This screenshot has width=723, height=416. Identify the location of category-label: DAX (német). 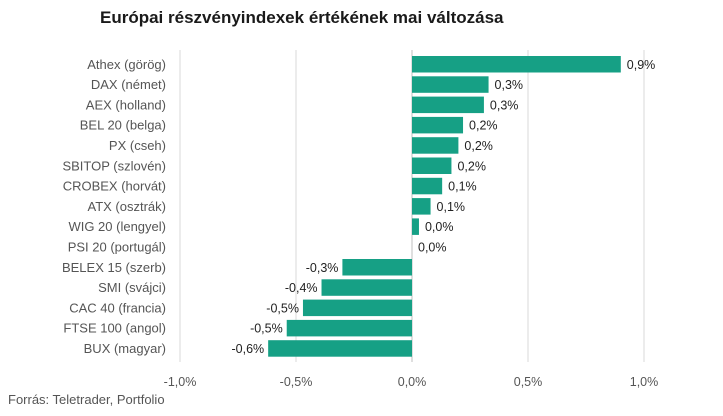
(128, 84).